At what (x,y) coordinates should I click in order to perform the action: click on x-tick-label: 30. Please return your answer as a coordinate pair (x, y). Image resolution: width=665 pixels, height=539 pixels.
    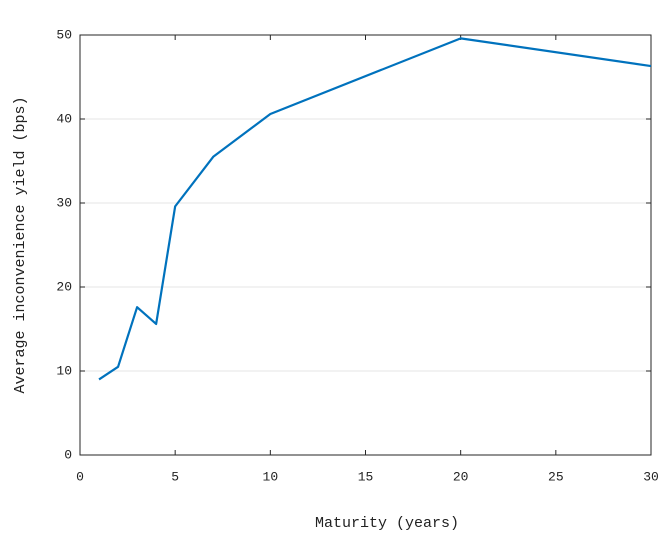
    Looking at the image, I should click on (651, 476).